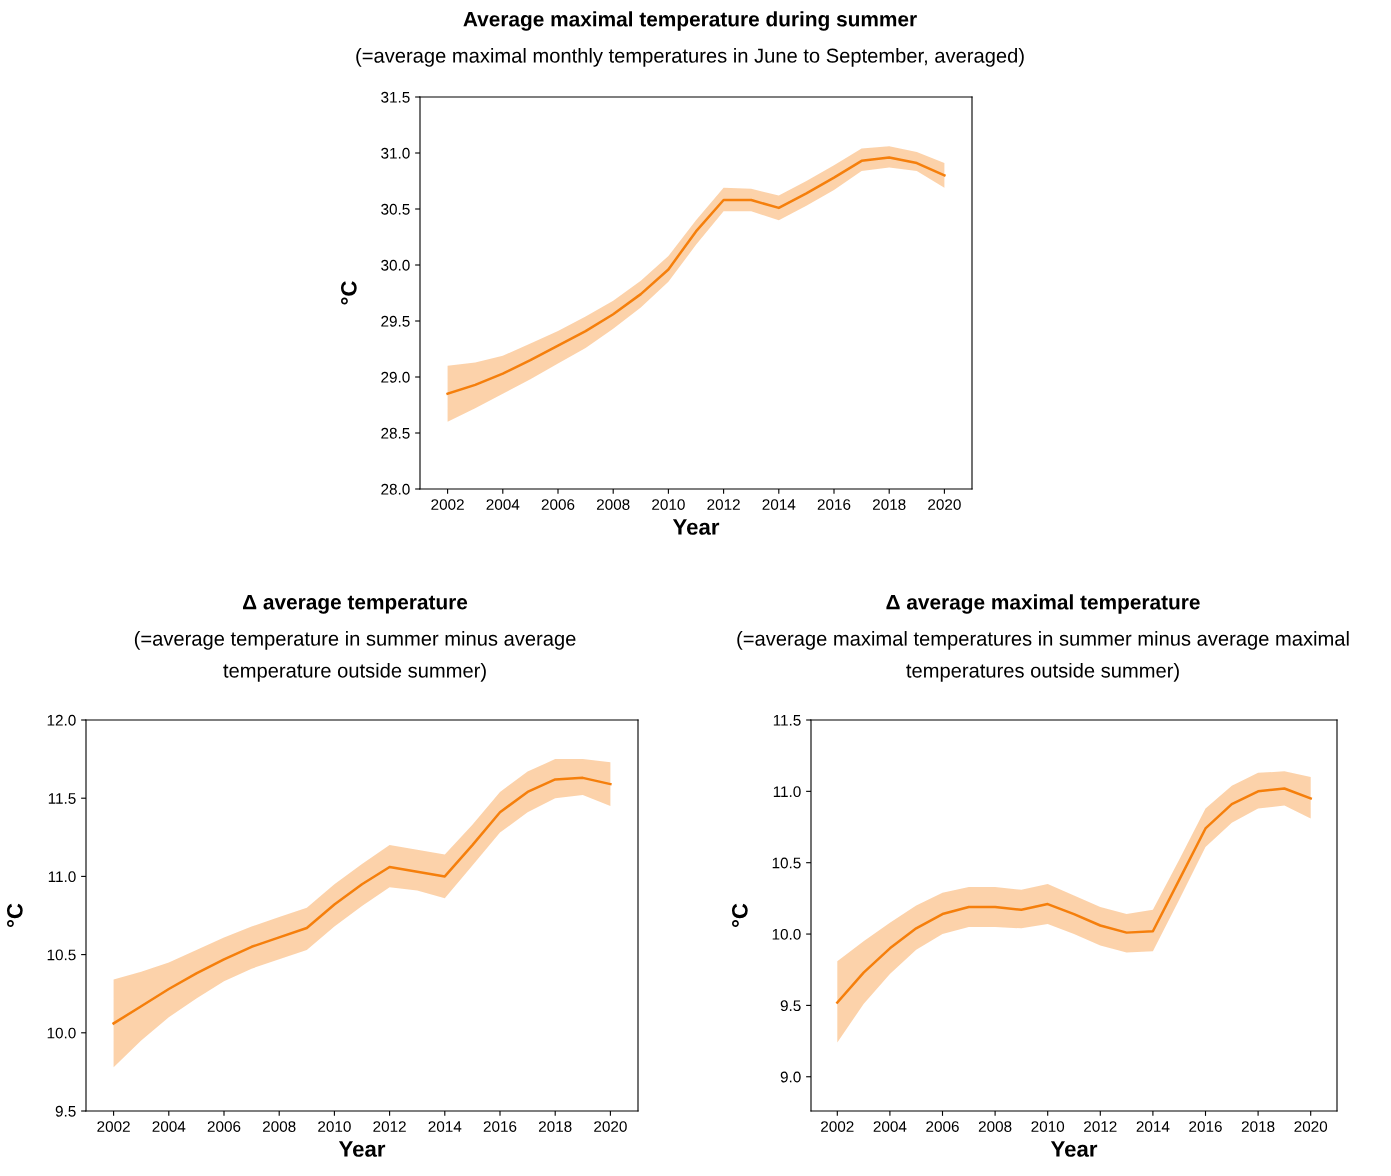 The width and height of the screenshot is (1391, 1176). What do you see at coordinates (395, 97) in the screenshot?
I see `y-tick-label: 31.5` at bounding box center [395, 97].